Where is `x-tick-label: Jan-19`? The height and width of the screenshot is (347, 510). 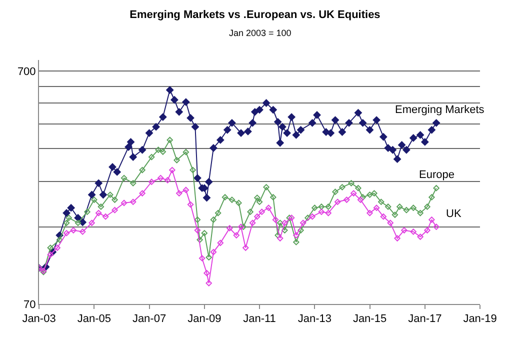 x-tick-label: Jan-19 is located at coordinates (480, 319).